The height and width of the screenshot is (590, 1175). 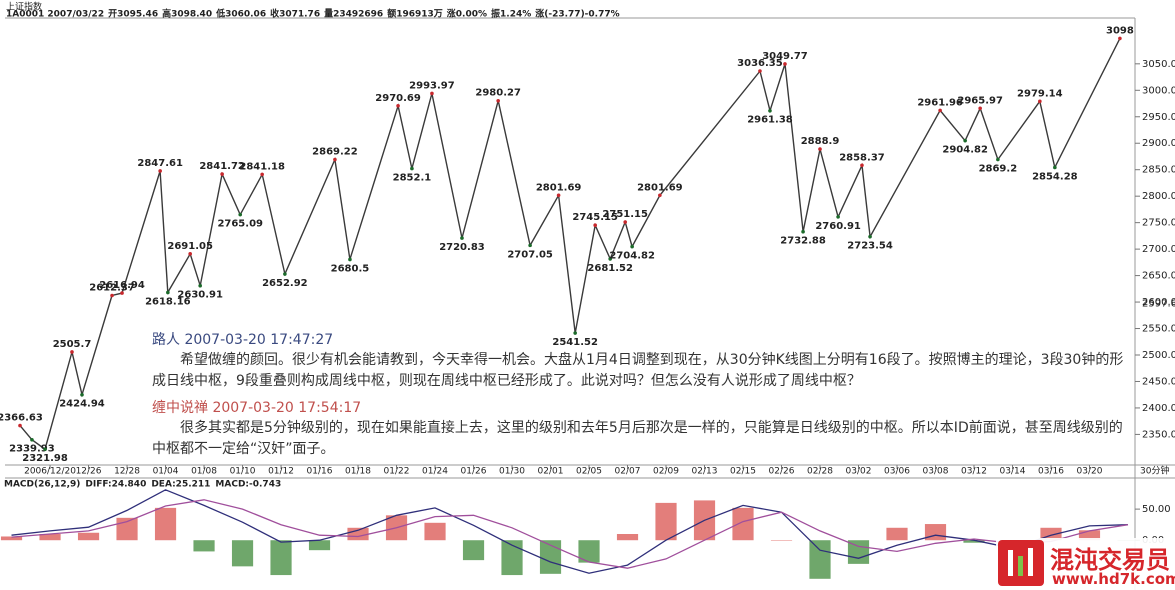 I want to click on pivot-label: 2993.97, so click(x=432, y=85).